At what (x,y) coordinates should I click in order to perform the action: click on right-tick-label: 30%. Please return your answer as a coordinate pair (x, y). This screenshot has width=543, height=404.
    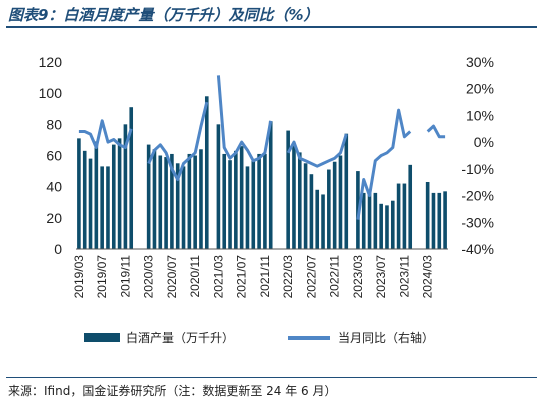
    Looking at the image, I should click on (480, 62).